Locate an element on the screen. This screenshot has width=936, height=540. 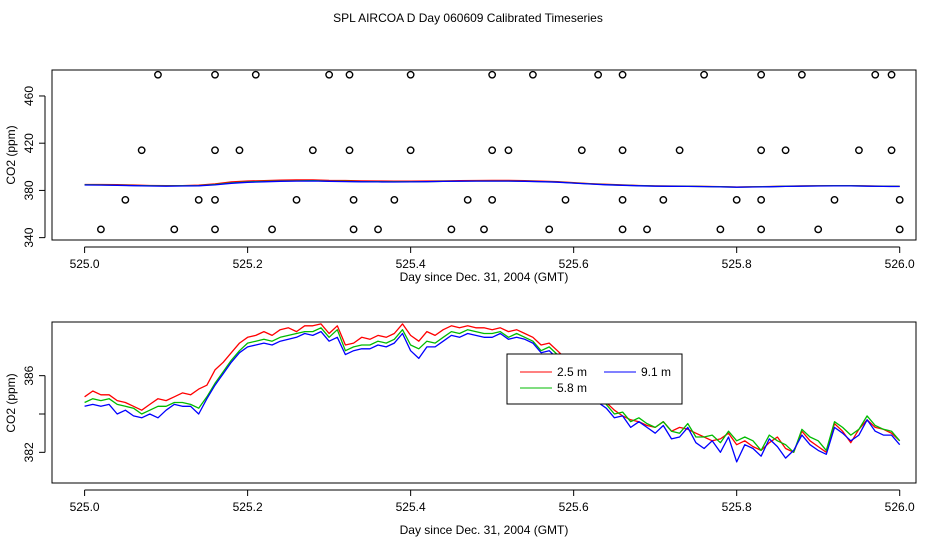
y-axis: 382 386 is located at coordinates (34, 413).